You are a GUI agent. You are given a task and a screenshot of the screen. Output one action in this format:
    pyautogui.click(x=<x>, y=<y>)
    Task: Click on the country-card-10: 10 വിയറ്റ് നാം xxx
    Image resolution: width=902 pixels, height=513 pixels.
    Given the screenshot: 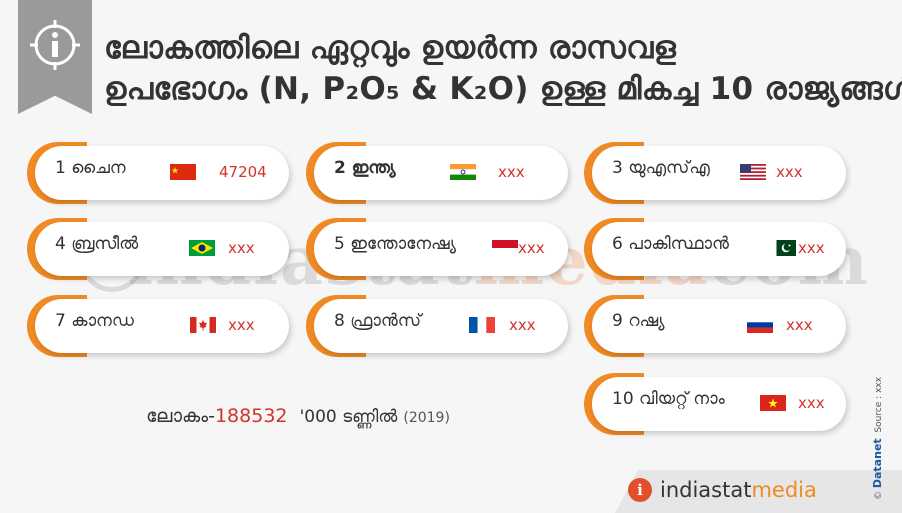 What is the action you would take?
    pyautogui.click(x=716, y=404)
    